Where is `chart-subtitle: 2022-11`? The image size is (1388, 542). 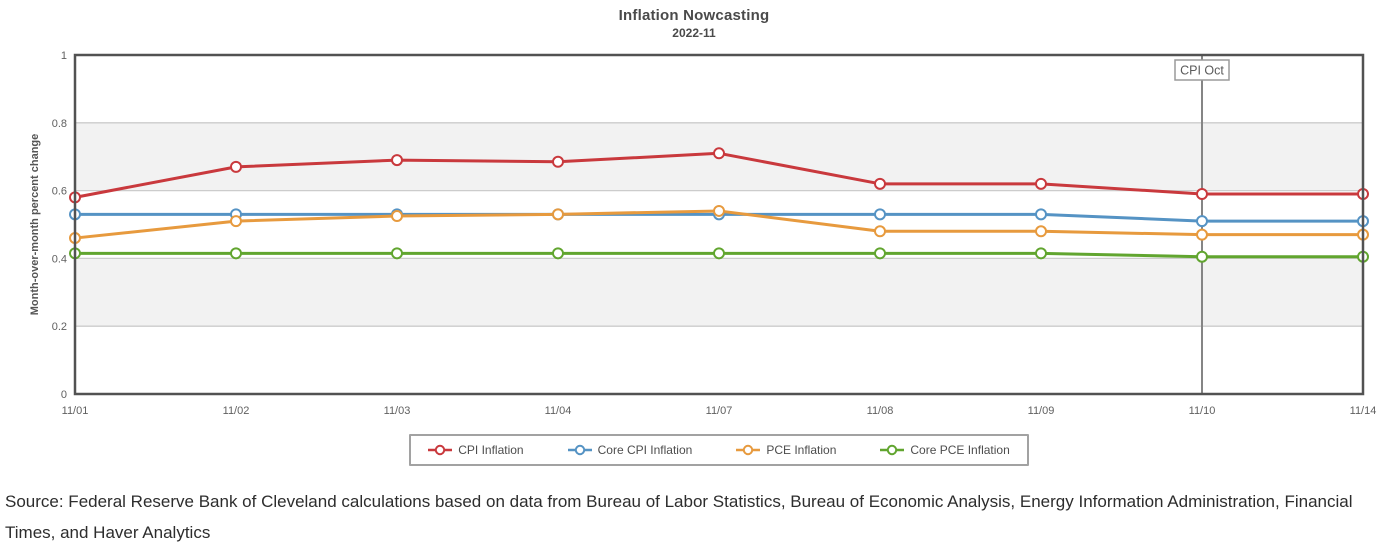
chart-subtitle: 2022-11 is located at coordinates (694, 33).